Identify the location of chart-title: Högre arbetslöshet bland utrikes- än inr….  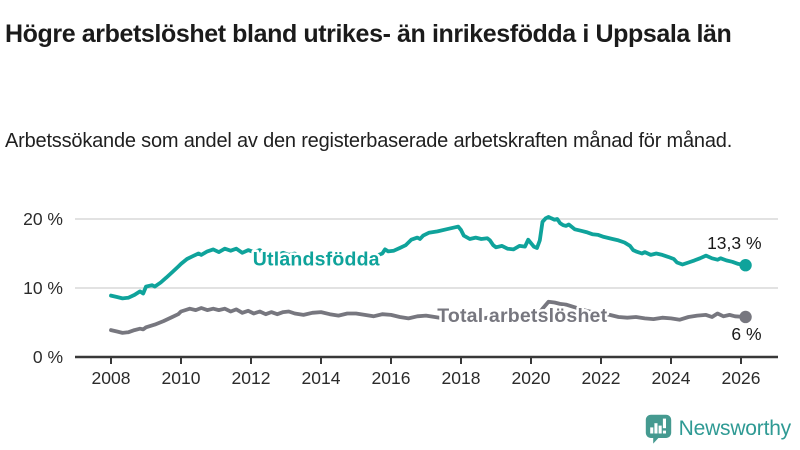
(368, 33).